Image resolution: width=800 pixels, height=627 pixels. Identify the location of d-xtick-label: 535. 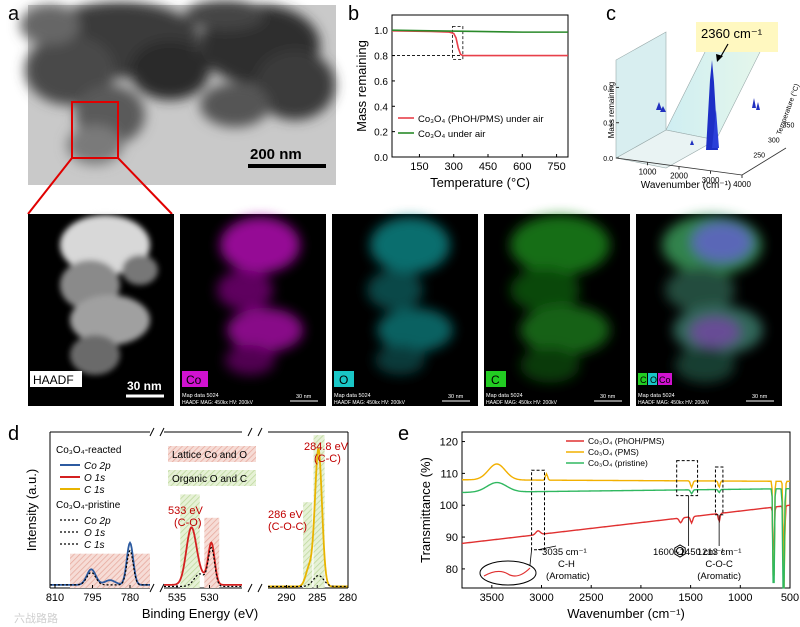
(177, 598).